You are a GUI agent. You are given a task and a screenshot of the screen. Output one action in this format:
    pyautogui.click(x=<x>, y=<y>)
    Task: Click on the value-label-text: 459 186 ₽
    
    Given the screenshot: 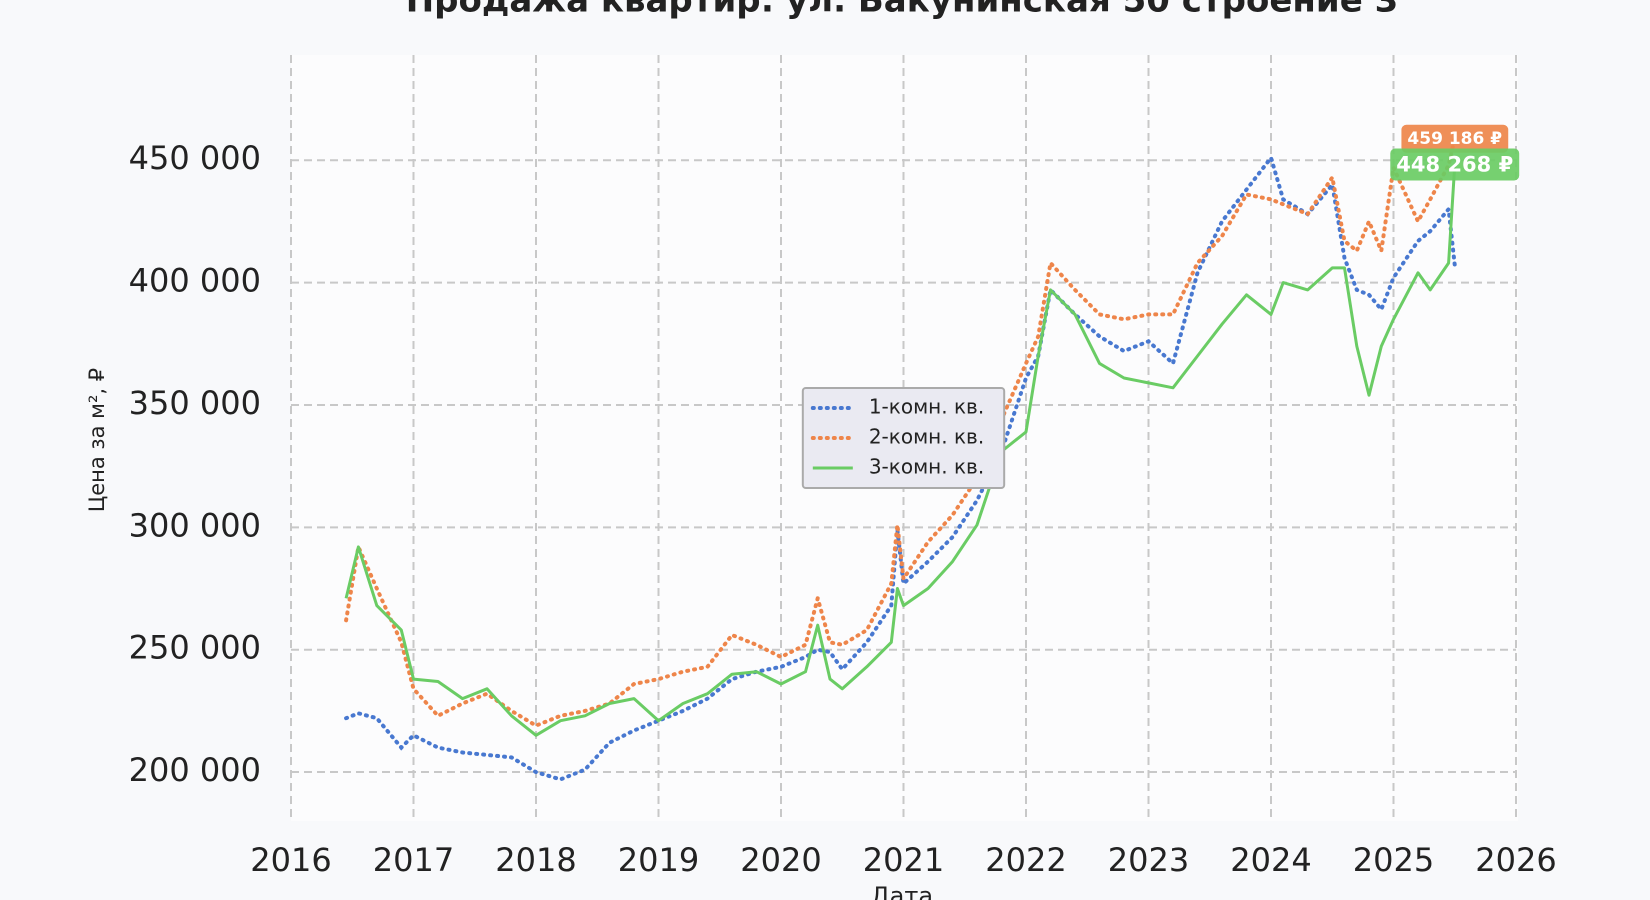 What is the action you would take?
    pyautogui.click(x=1454, y=139)
    